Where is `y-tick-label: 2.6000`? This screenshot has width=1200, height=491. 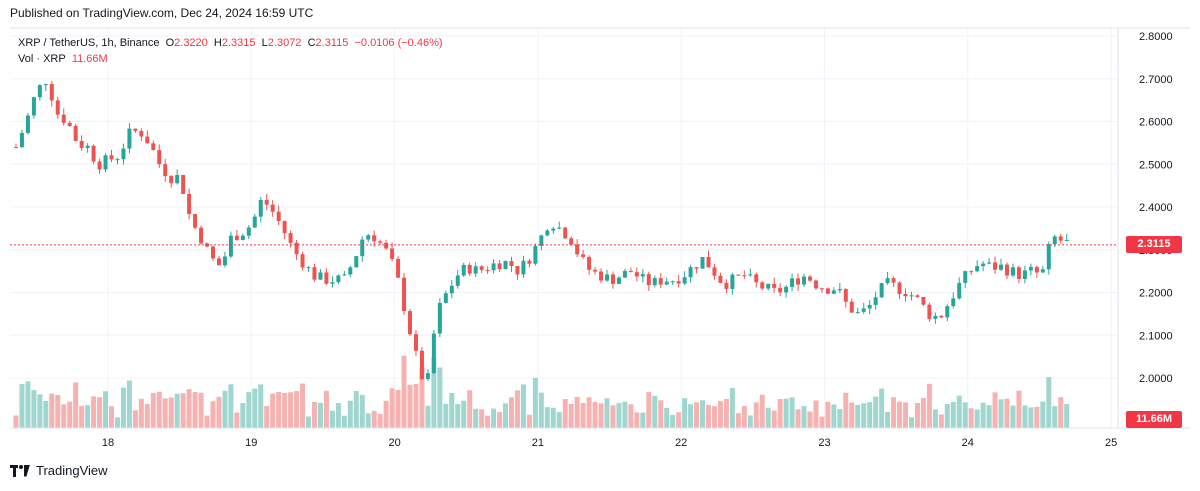
y-tick-label: 2.6000 is located at coordinates (1156, 123).